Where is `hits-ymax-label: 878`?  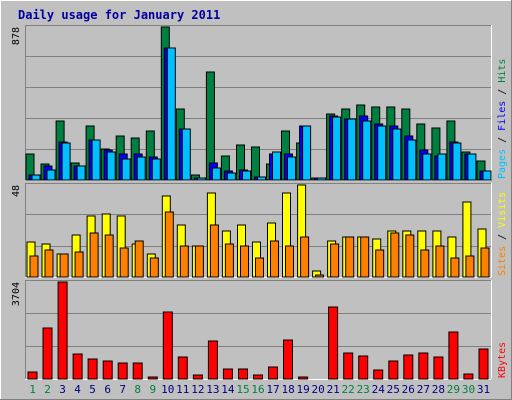 hits-ymax-label: 878 is located at coordinates (16, 36).